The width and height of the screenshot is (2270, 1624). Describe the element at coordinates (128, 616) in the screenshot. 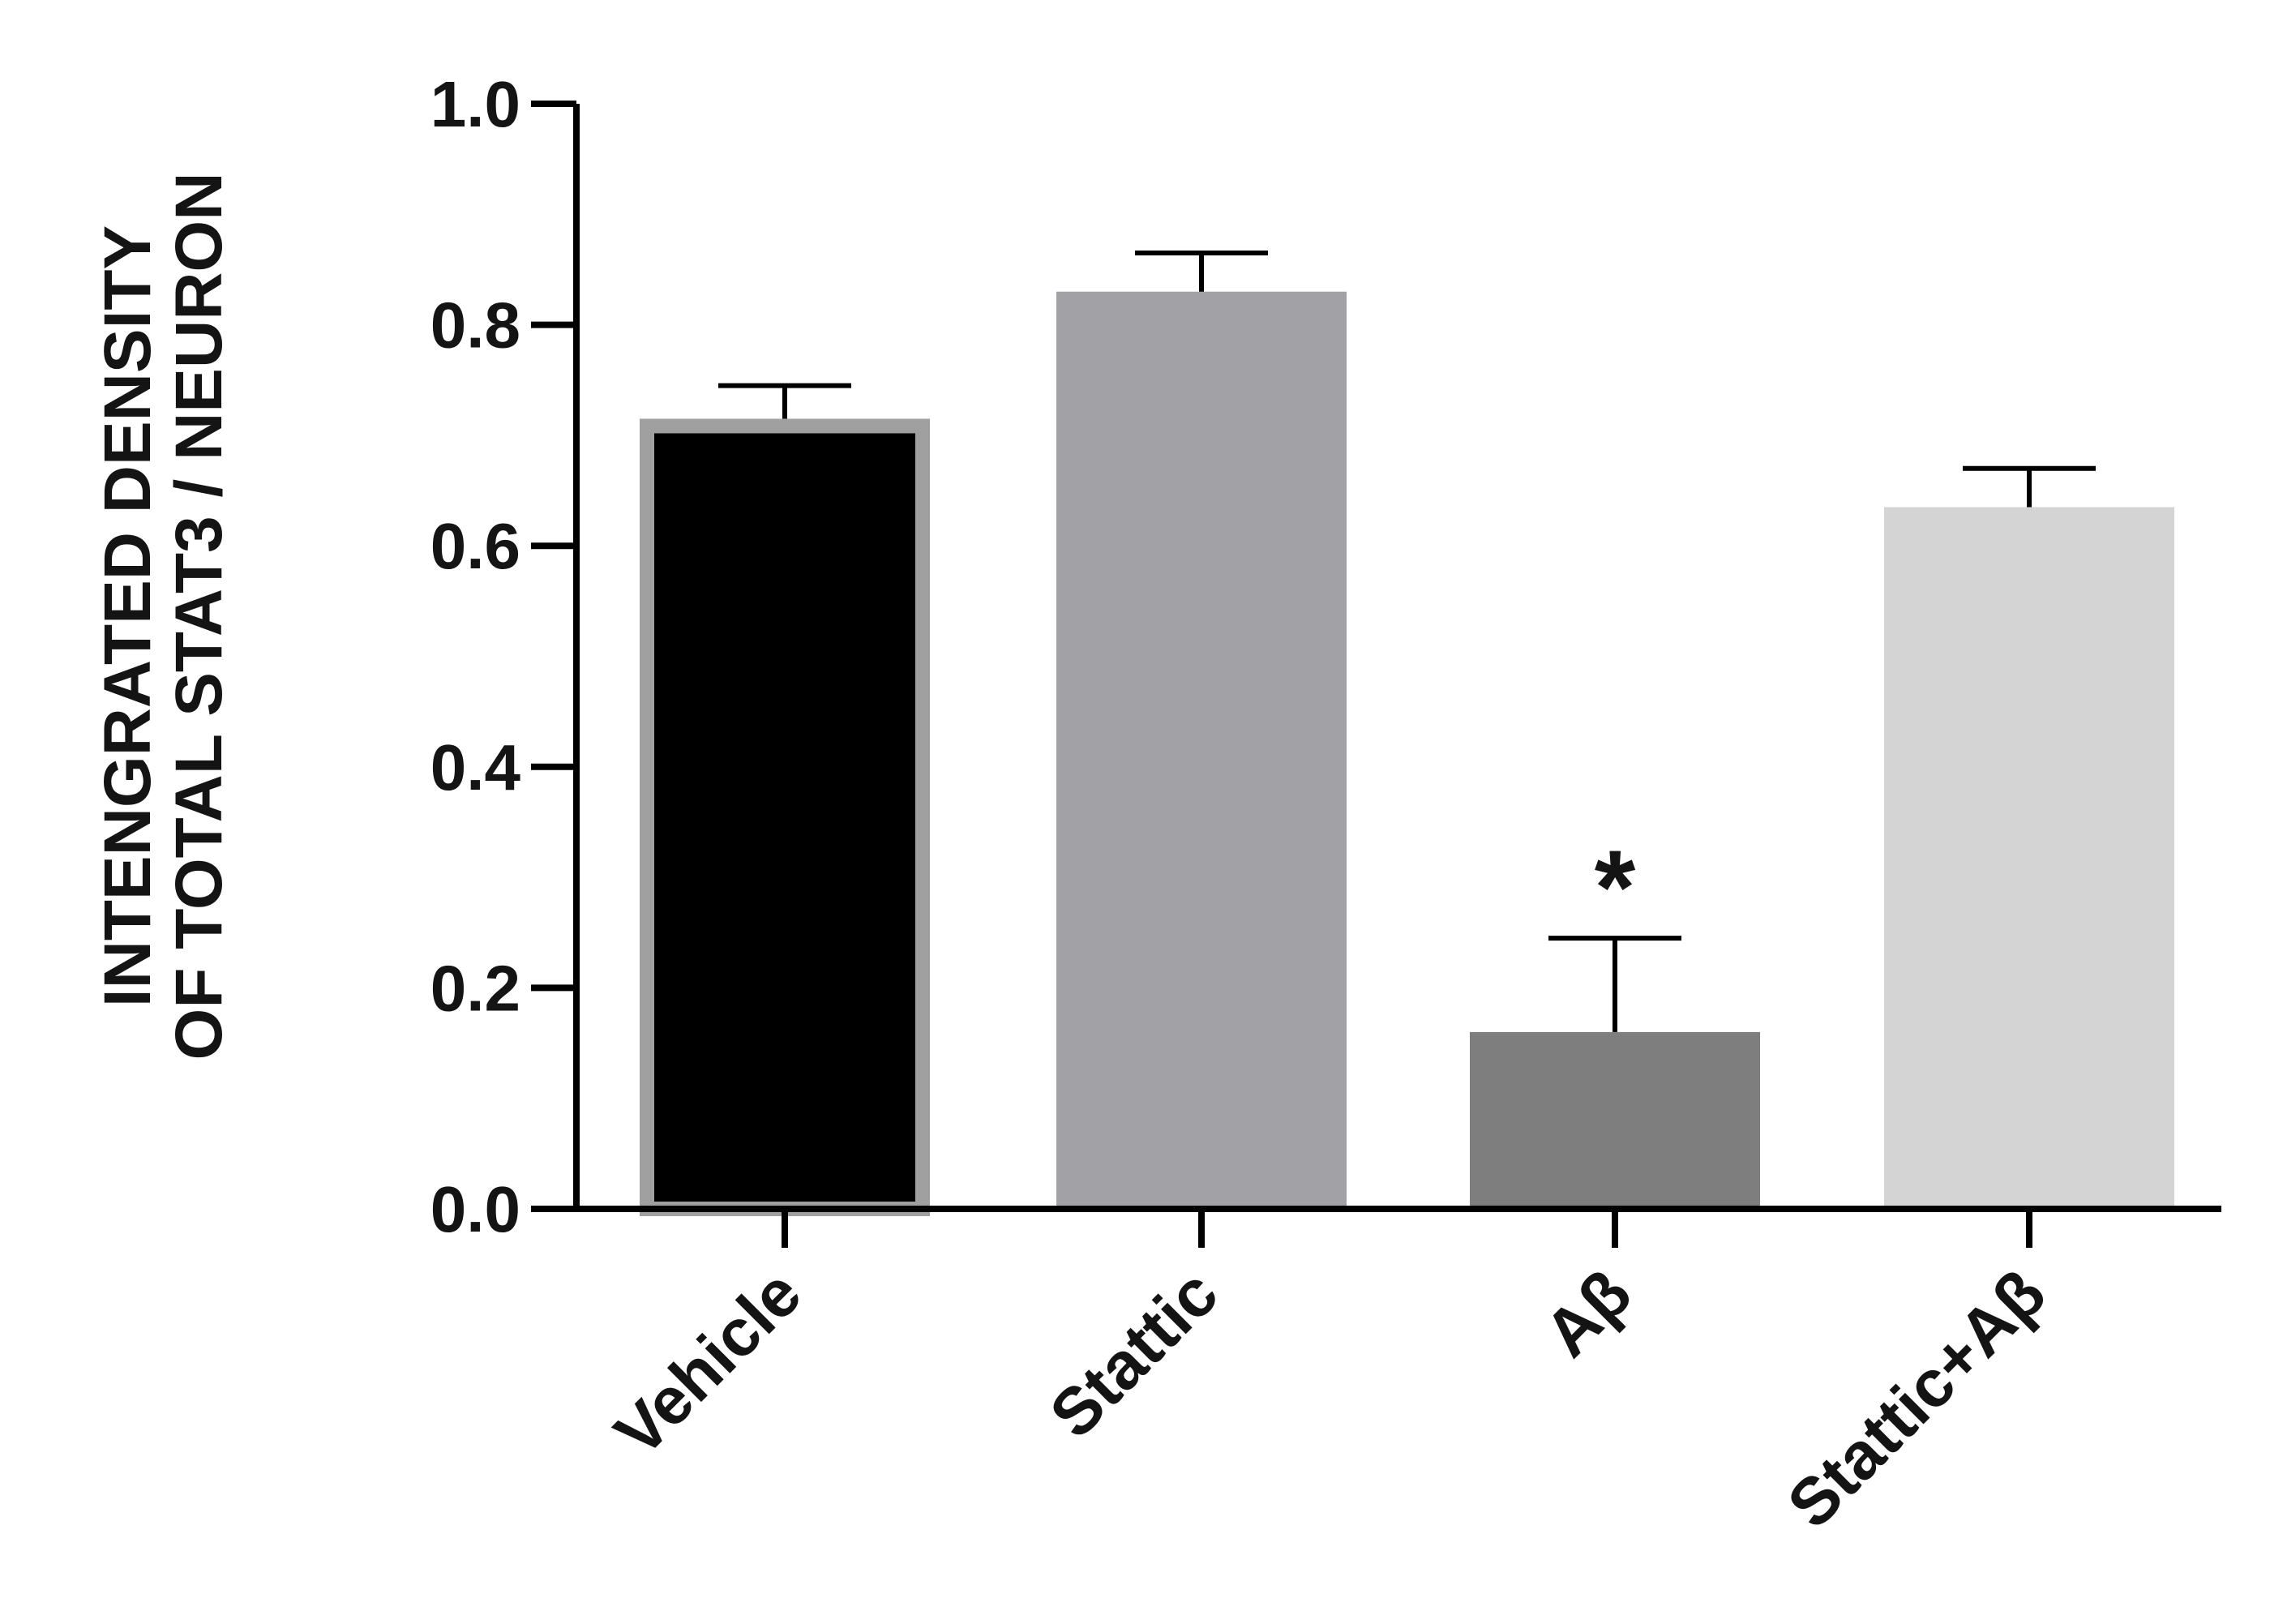

I see `y-axis-label-line-1: INTENGRATED DENSITY` at that location.